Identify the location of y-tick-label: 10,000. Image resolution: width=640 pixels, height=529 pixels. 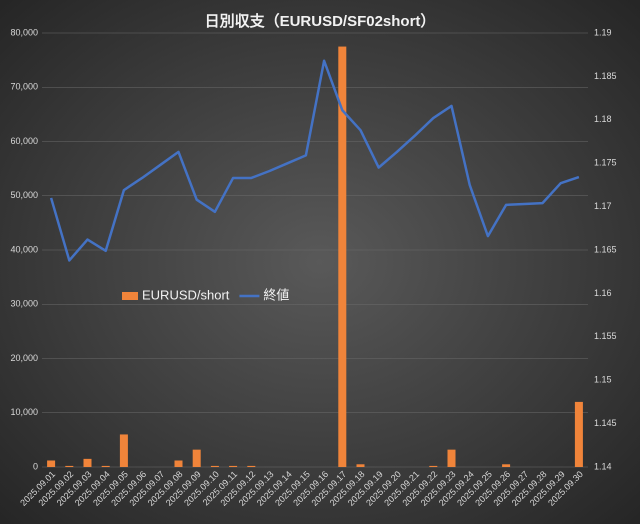
(24, 412).